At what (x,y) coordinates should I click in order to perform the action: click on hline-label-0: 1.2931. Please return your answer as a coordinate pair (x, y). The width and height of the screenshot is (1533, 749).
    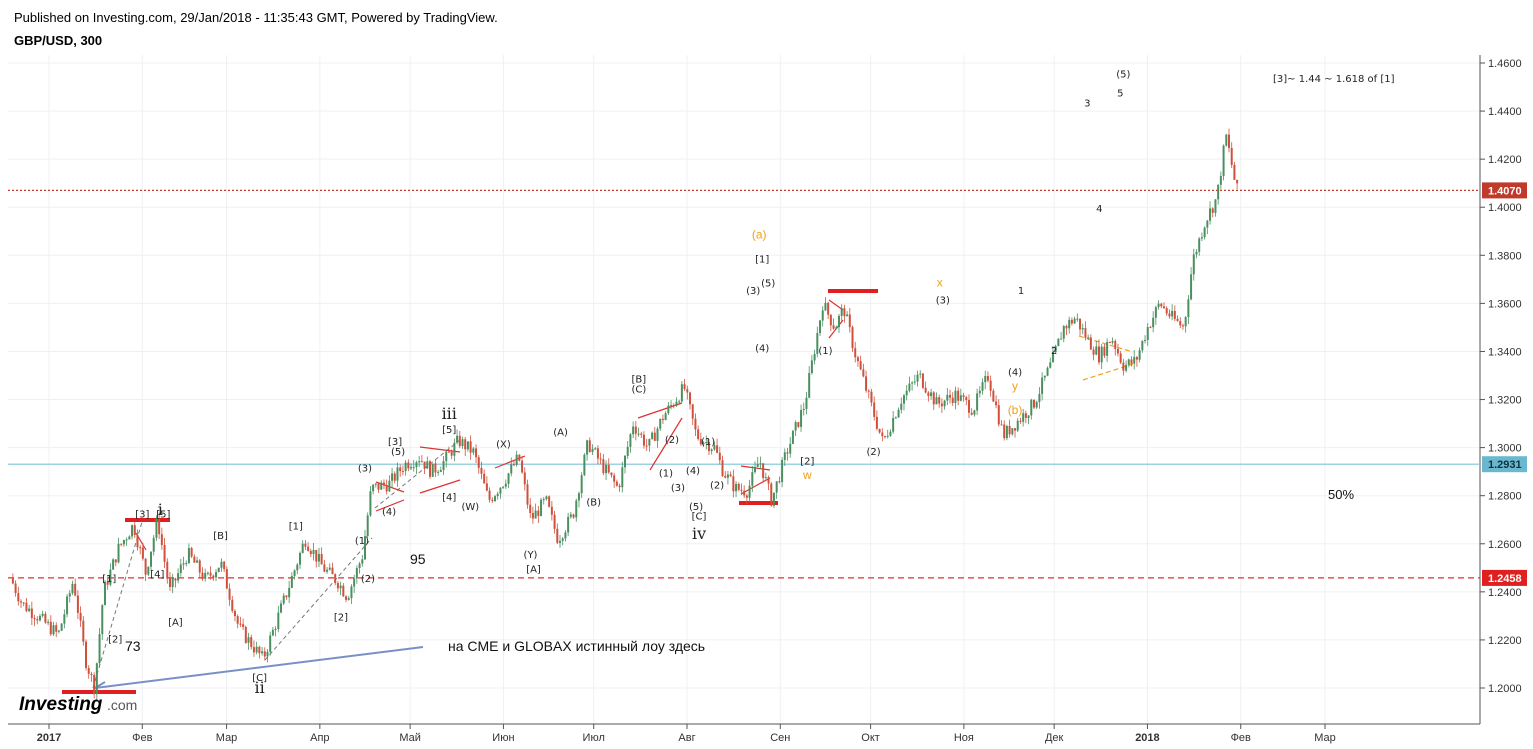
    Looking at the image, I should click on (1505, 465).